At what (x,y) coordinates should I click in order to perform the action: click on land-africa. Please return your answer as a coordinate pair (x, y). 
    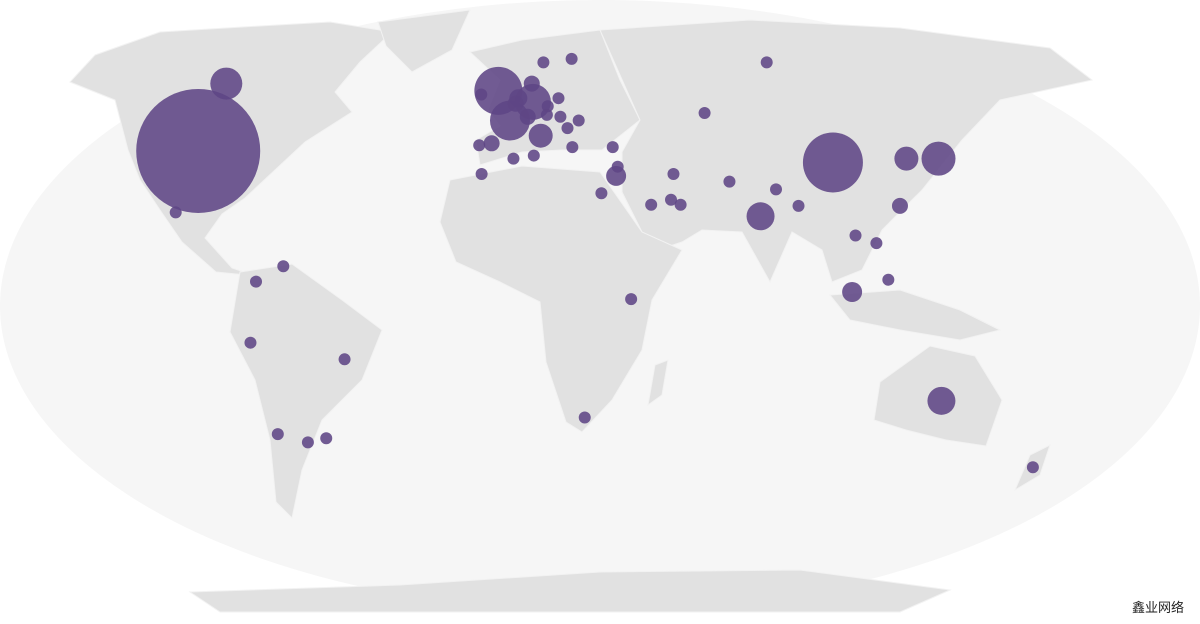
    Looking at the image, I should click on (561, 299).